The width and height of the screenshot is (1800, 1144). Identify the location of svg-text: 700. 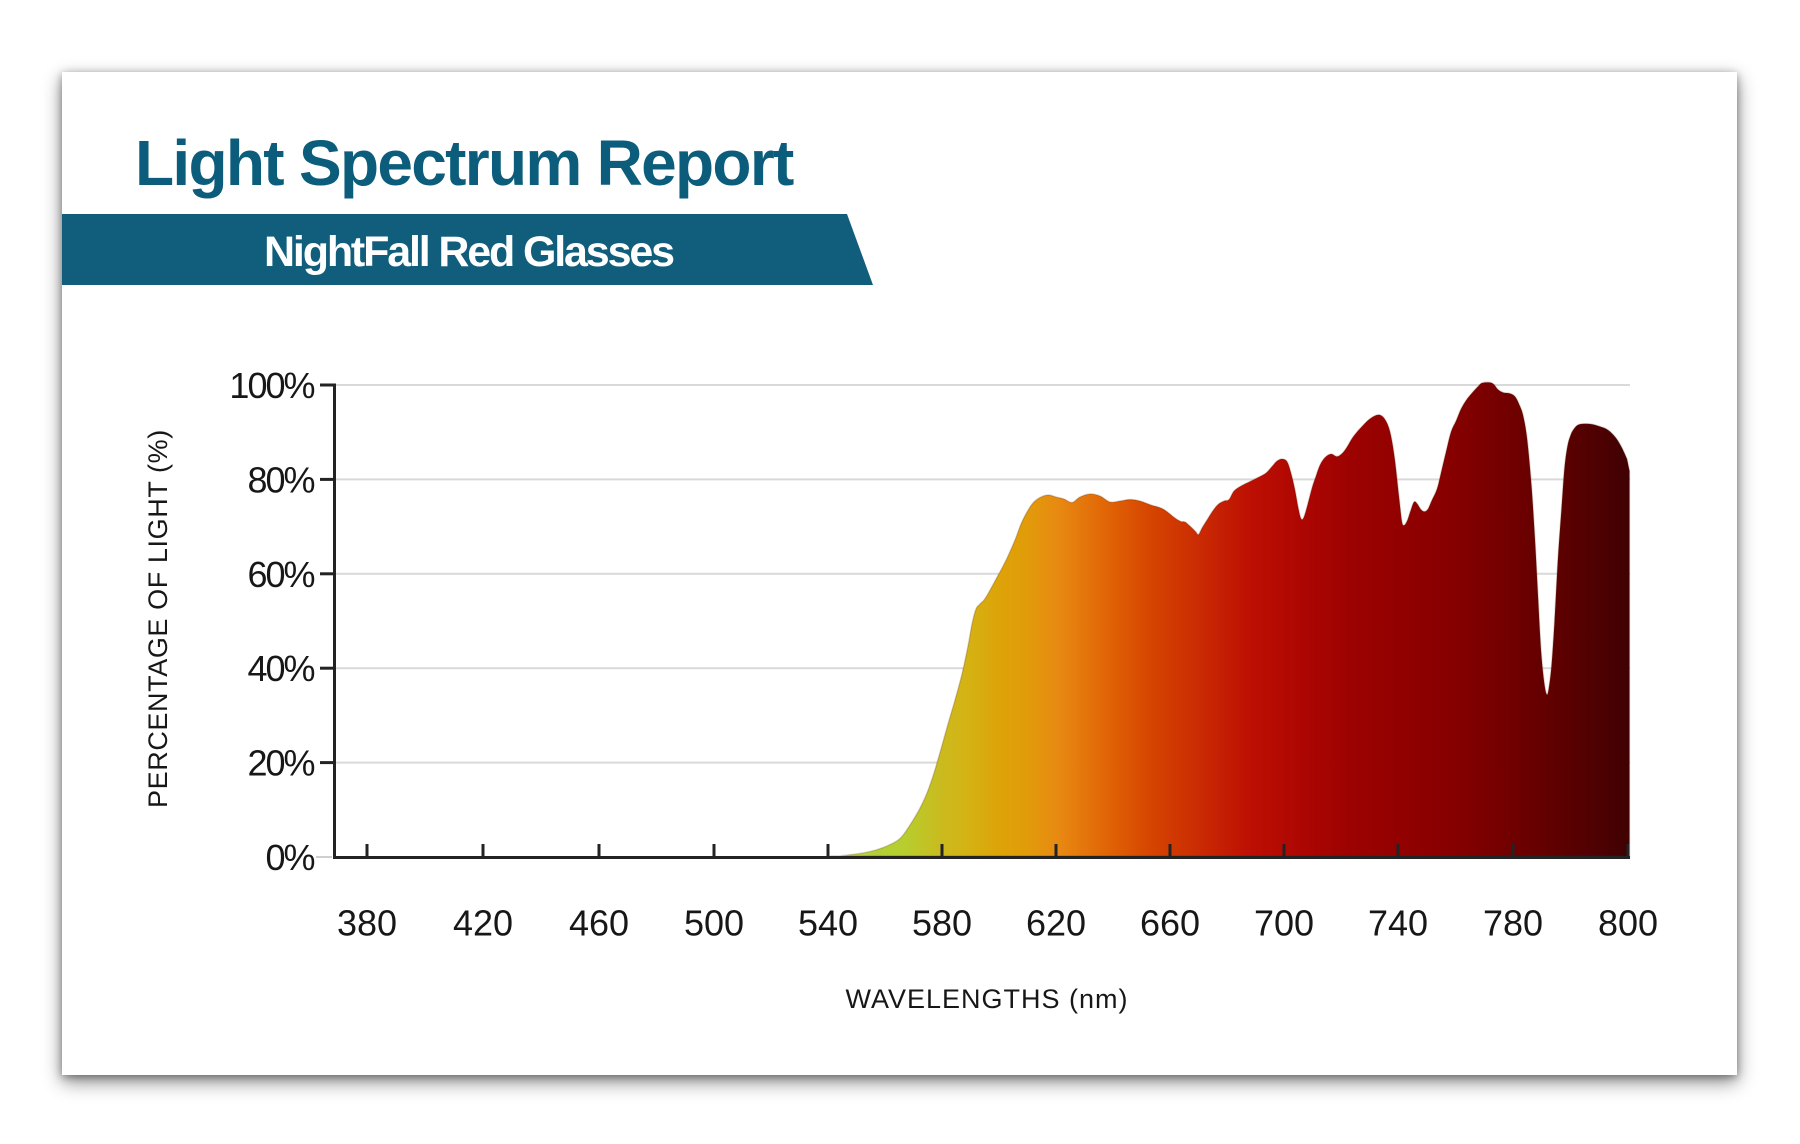
(1284, 923).